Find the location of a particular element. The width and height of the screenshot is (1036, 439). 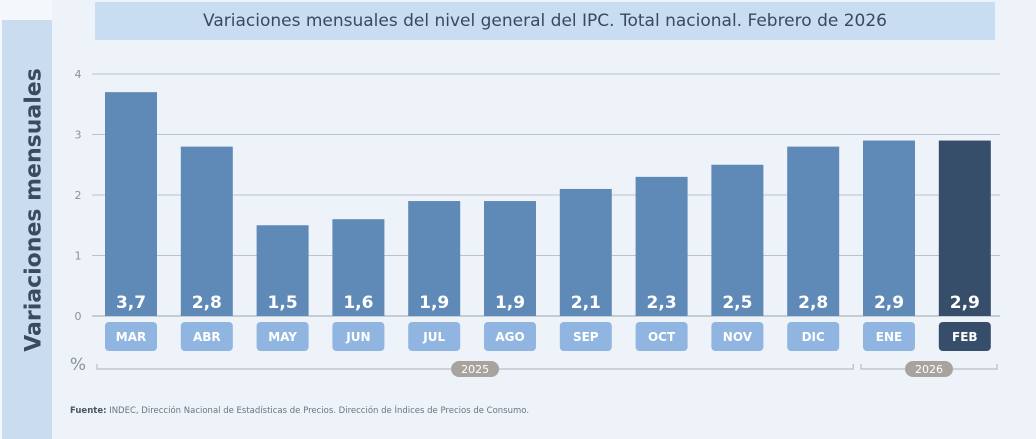

data-label: 2,3 is located at coordinates (662, 303).